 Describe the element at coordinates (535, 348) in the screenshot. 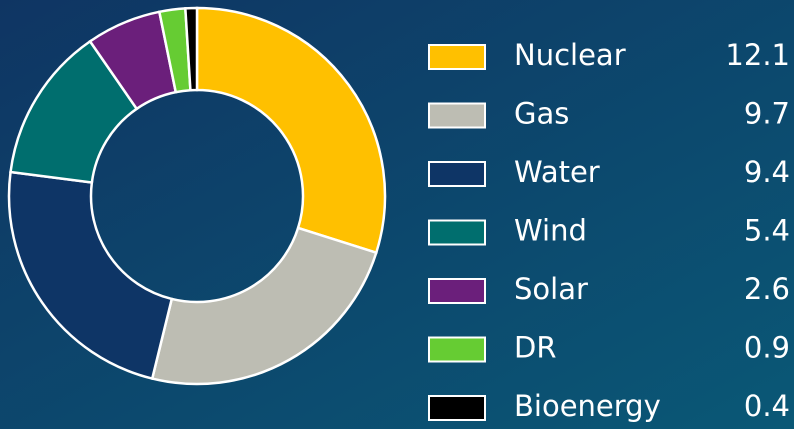

I see `legend-label: DR` at that location.